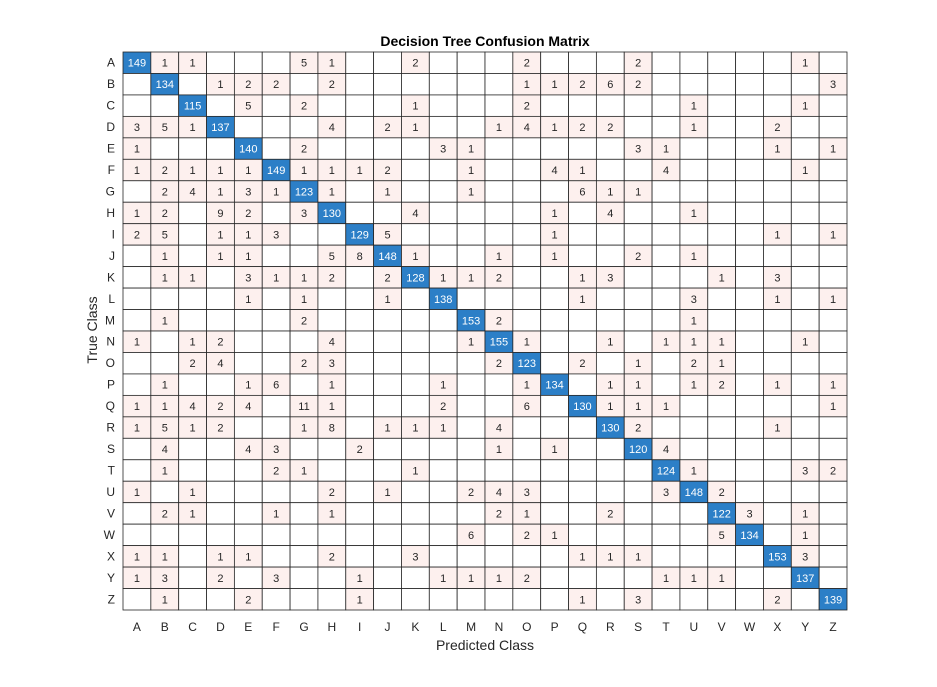 This screenshot has width=937, height=687. What do you see at coordinates (193, 407) in the screenshot?
I see `cell-value-Q-C: 4` at bounding box center [193, 407].